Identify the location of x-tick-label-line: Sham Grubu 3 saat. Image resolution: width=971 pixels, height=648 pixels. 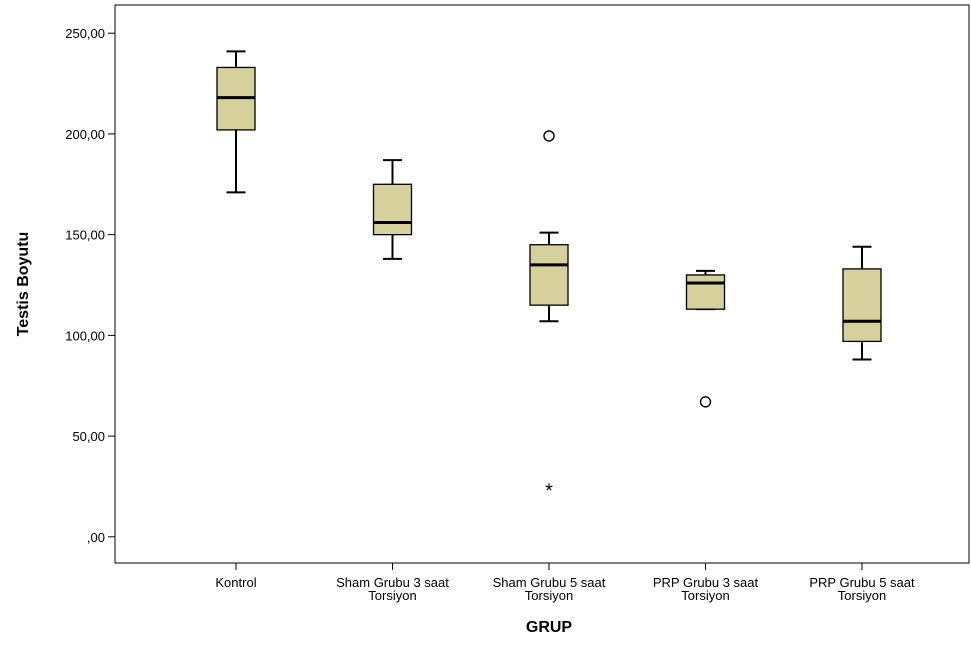
(392, 582).